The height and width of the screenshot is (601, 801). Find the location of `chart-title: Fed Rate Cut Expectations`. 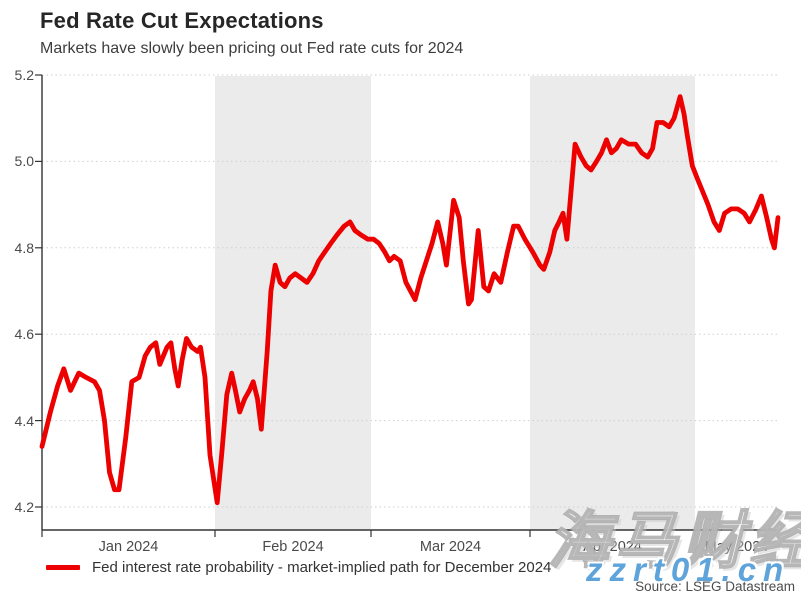

chart-title: Fed Rate Cut Expectations is located at coordinates (182, 20).